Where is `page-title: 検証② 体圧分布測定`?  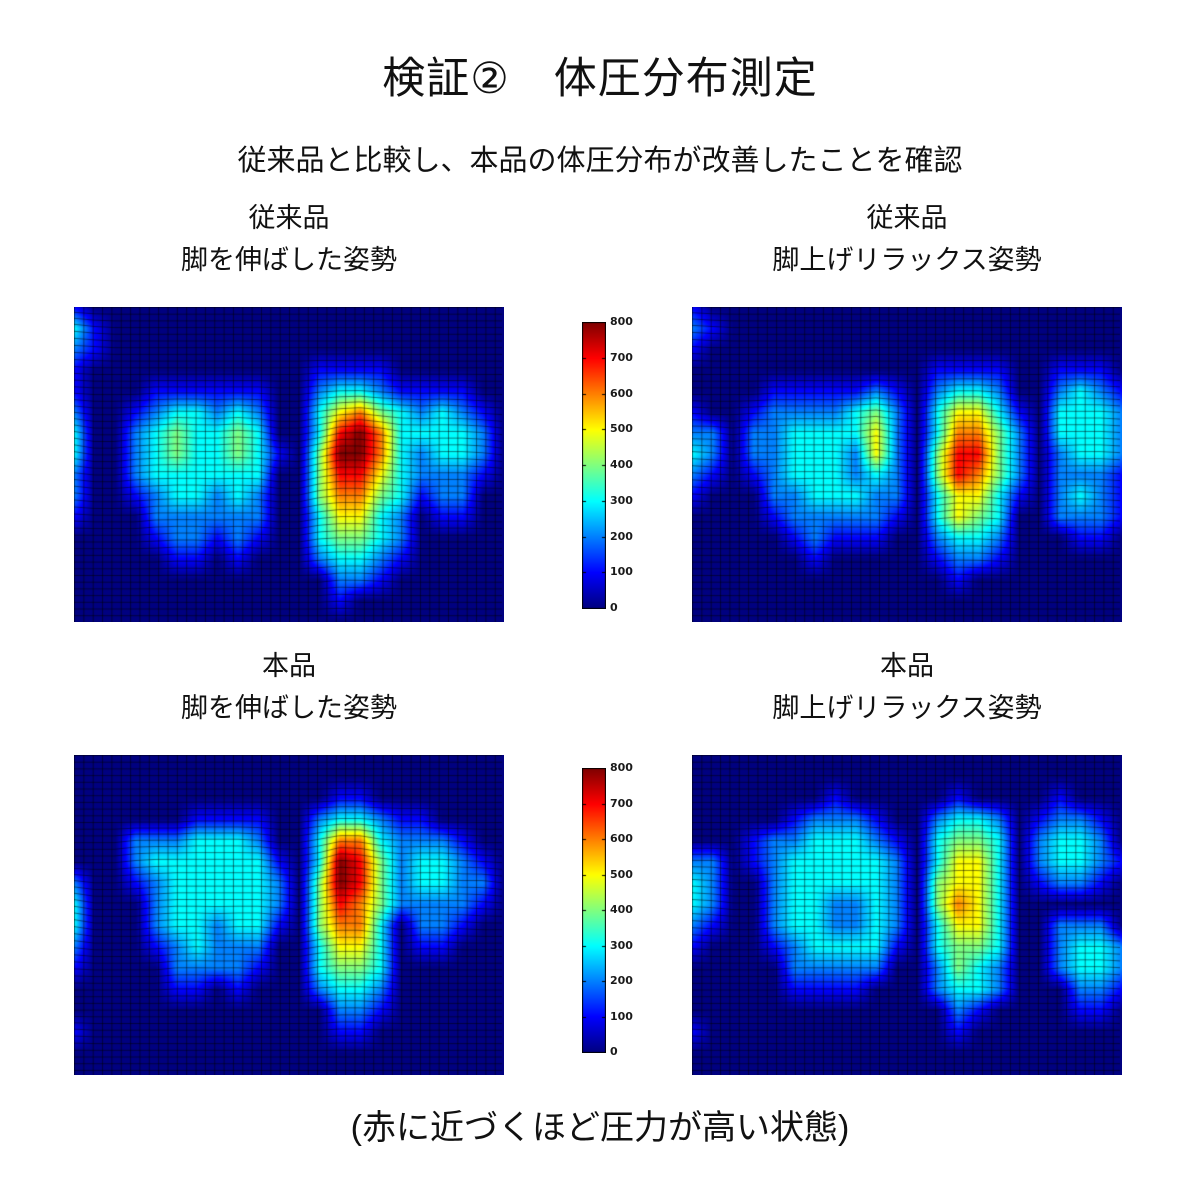 page-title: 検証② 体圧分布測定 is located at coordinates (600, 79).